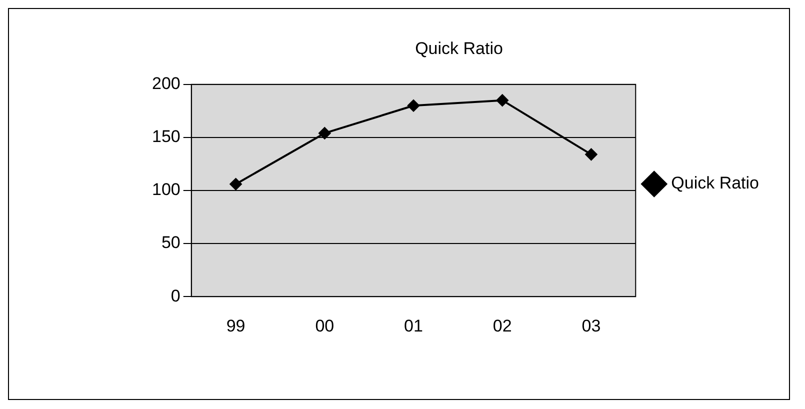 The height and width of the screenshot is (409, 805). What do you see at coordinates (166, 84) in the screenshot?
I see `y-tick-label: 200` at bounding box center [166, 84].